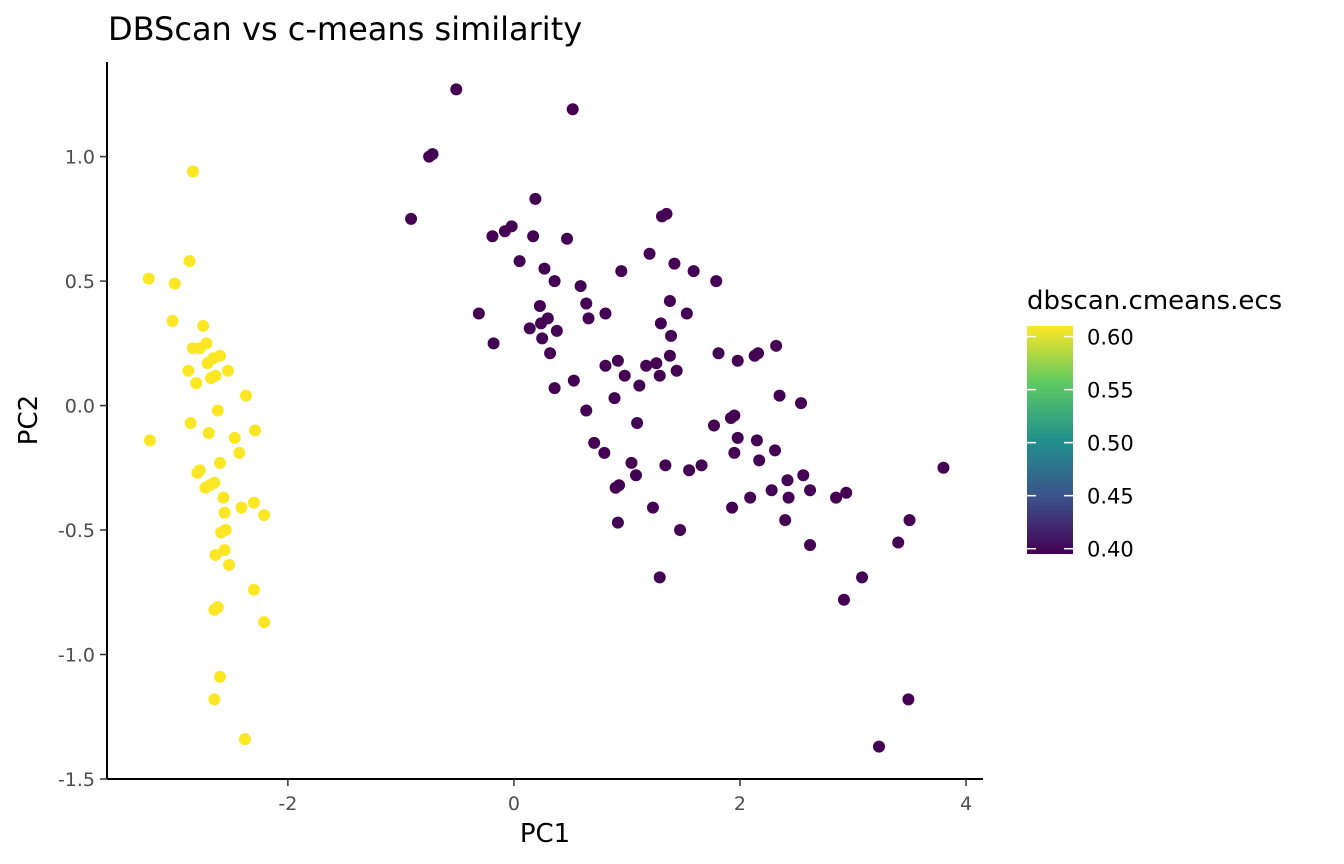 The image size is (1344, 864). What do you see at coordinates (1050, 440) in the screenshot?
I see `legend-colorbar` at bounding box center [1050, 440].